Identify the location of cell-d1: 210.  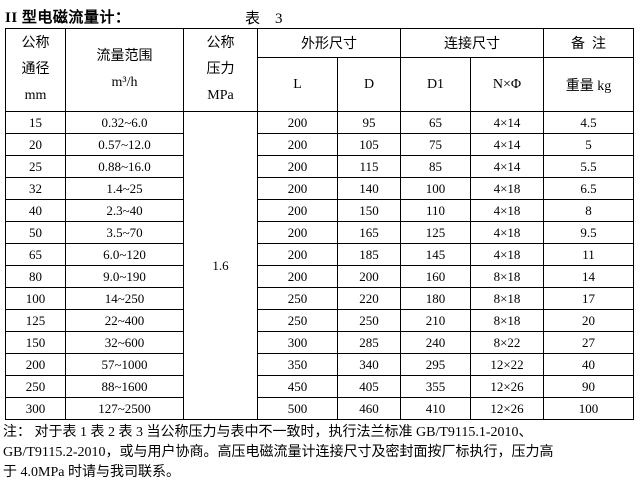
(435, 320).